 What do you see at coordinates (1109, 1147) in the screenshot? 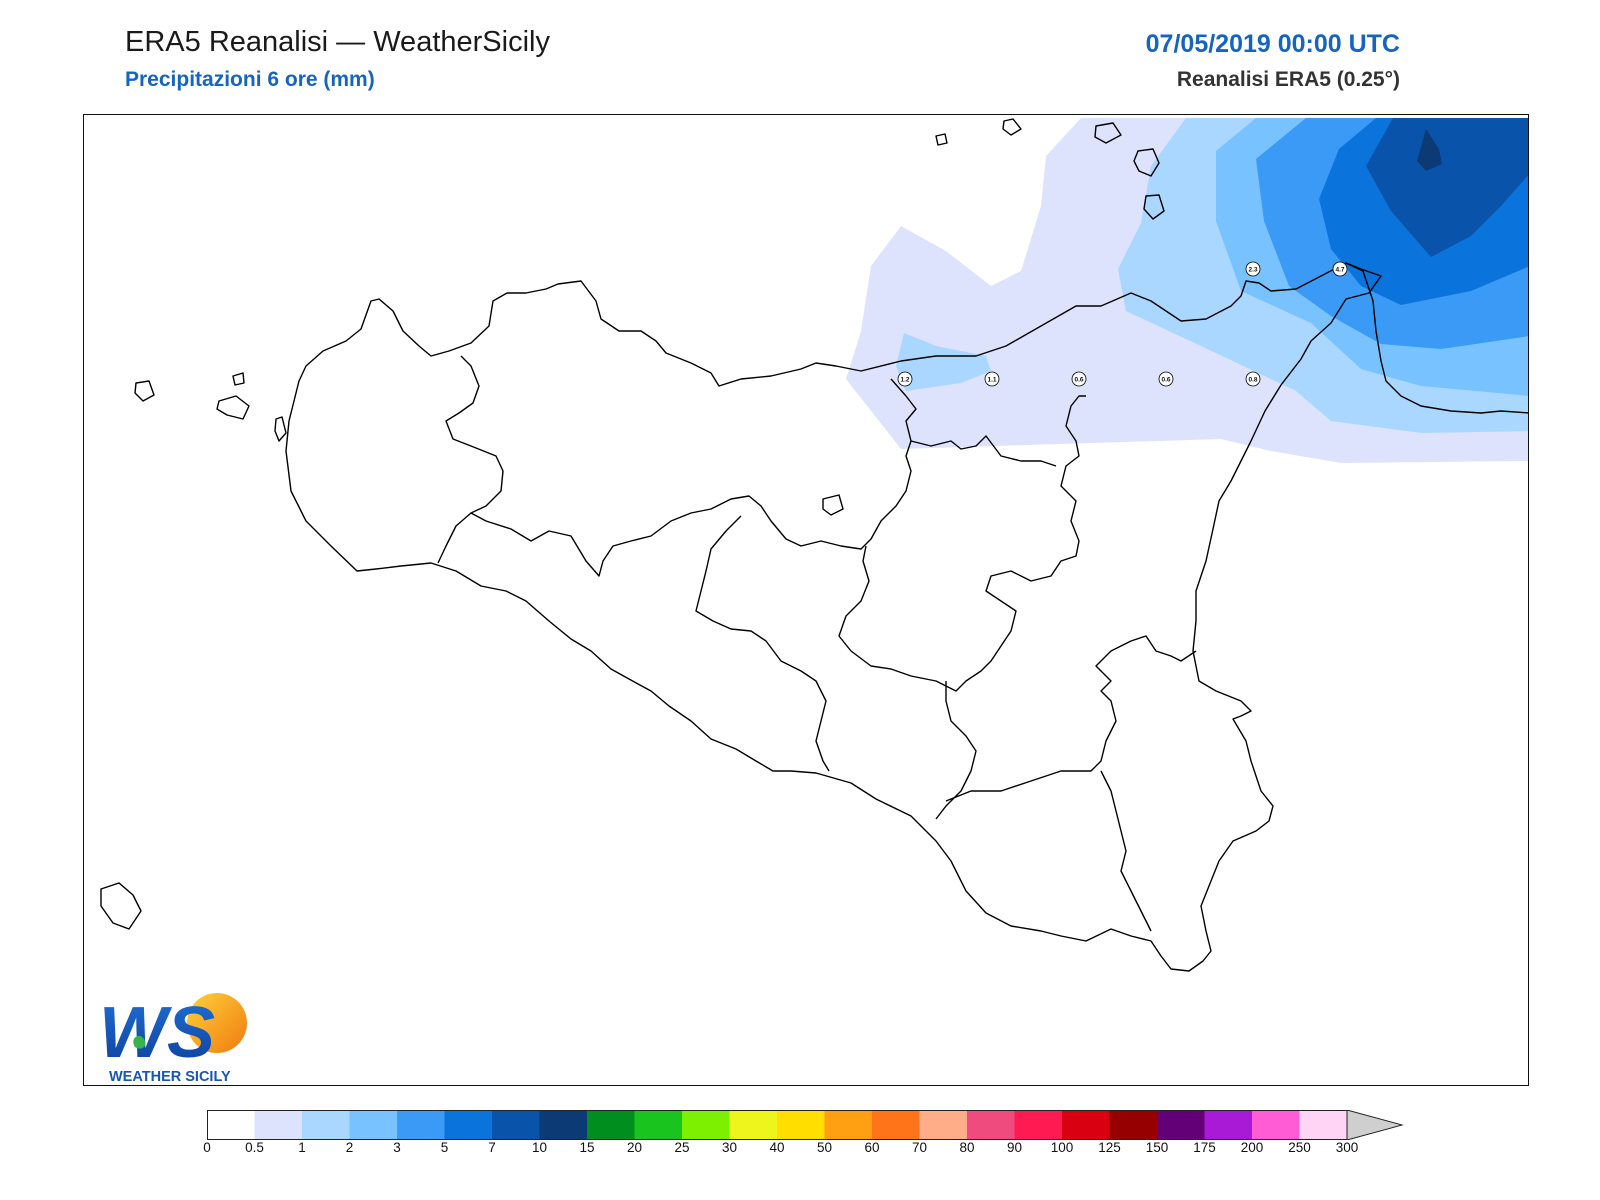
I see `colorbar-tick-label: 125` at bounding box center [1109, 1147].